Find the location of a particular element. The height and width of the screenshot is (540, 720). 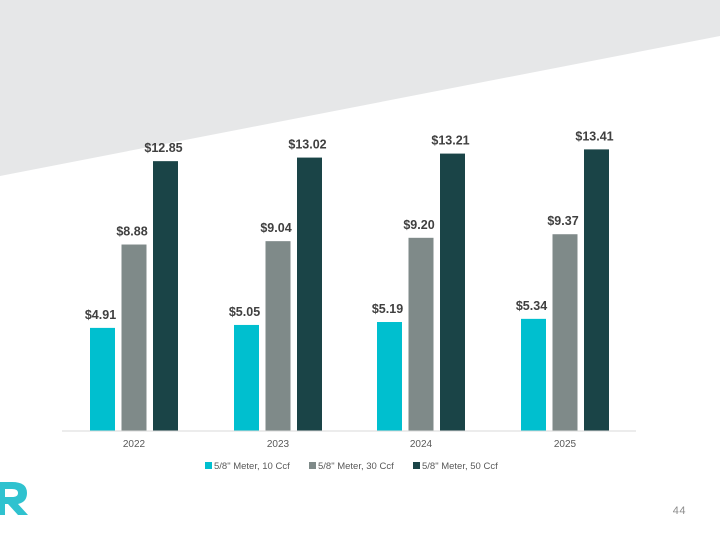

x-tick-label-2025: 2025 is located at coordinates (565, 444).